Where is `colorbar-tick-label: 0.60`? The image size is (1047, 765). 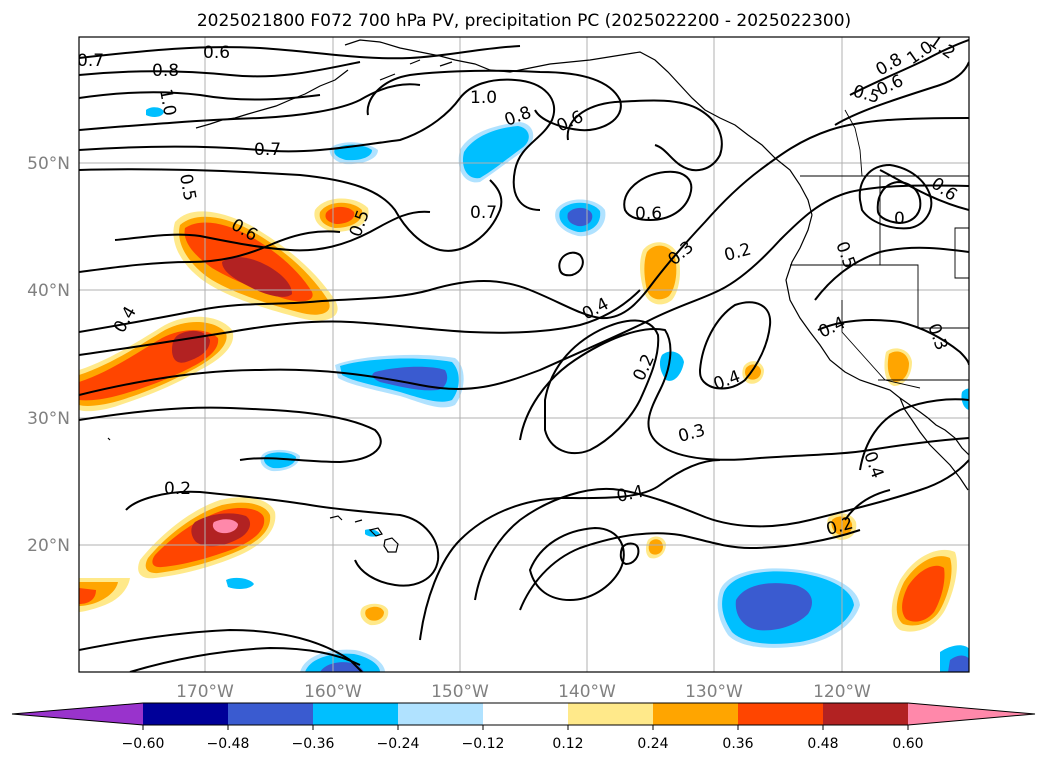
colorbar-tick-label: 0.60 is located at coordinates (907, 744).